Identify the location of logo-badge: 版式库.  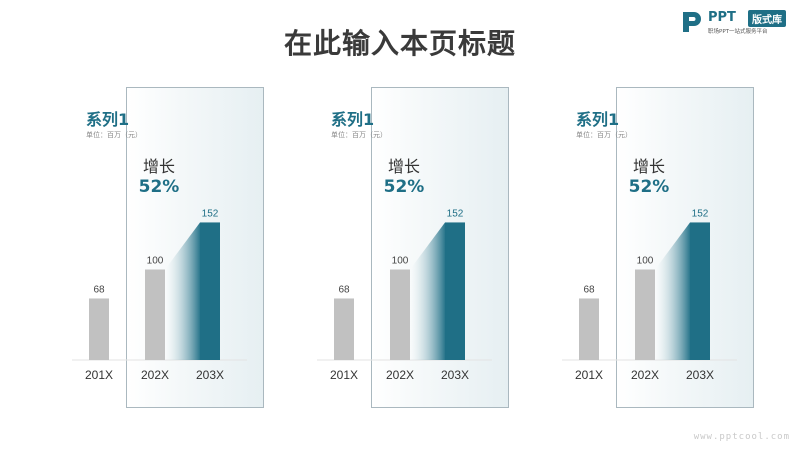
(767, 18).